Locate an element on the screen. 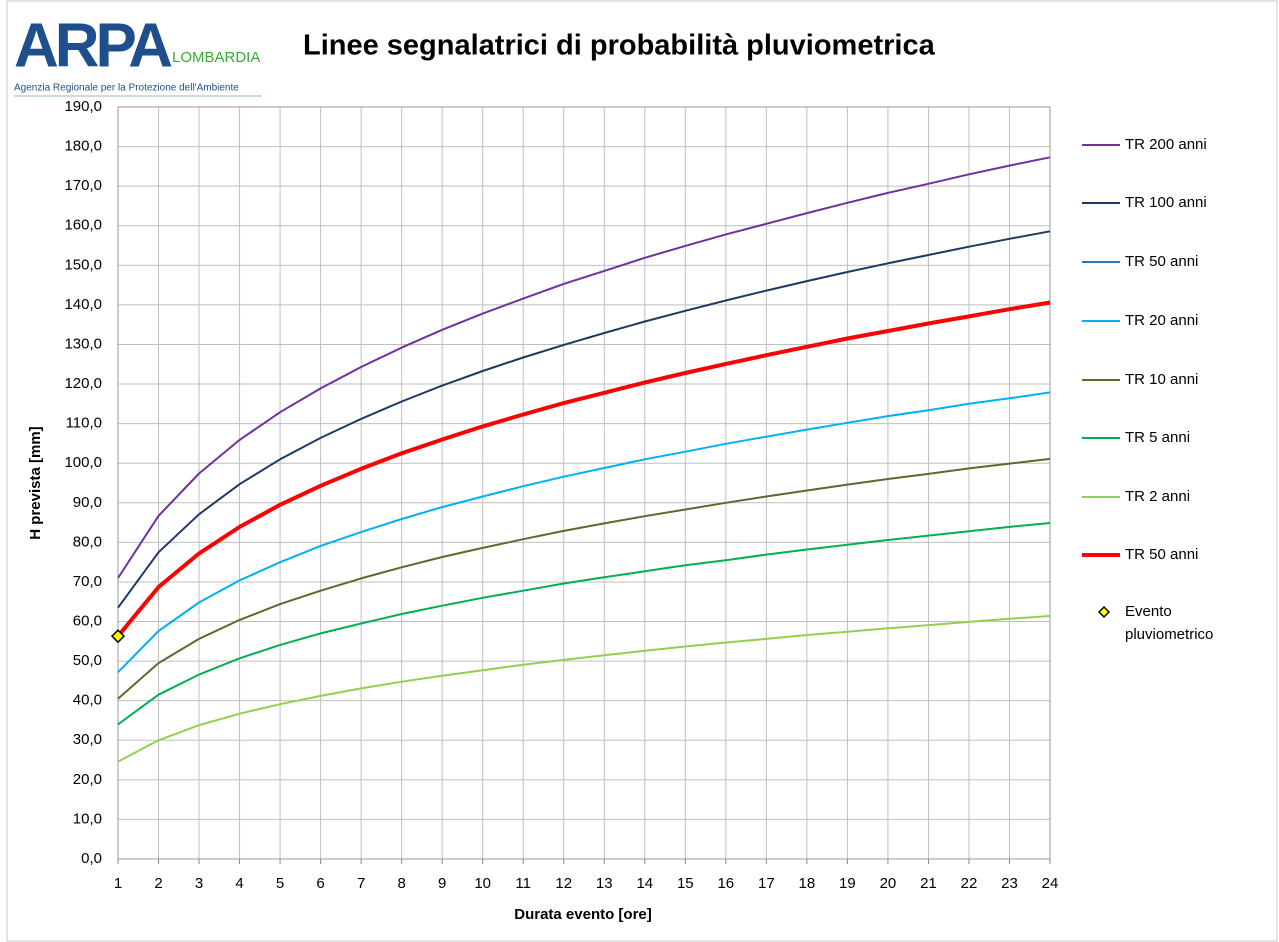 This screenshot has height=942, width=1279. y-tick-label: 100,0 is located at coordinates (83, 462).